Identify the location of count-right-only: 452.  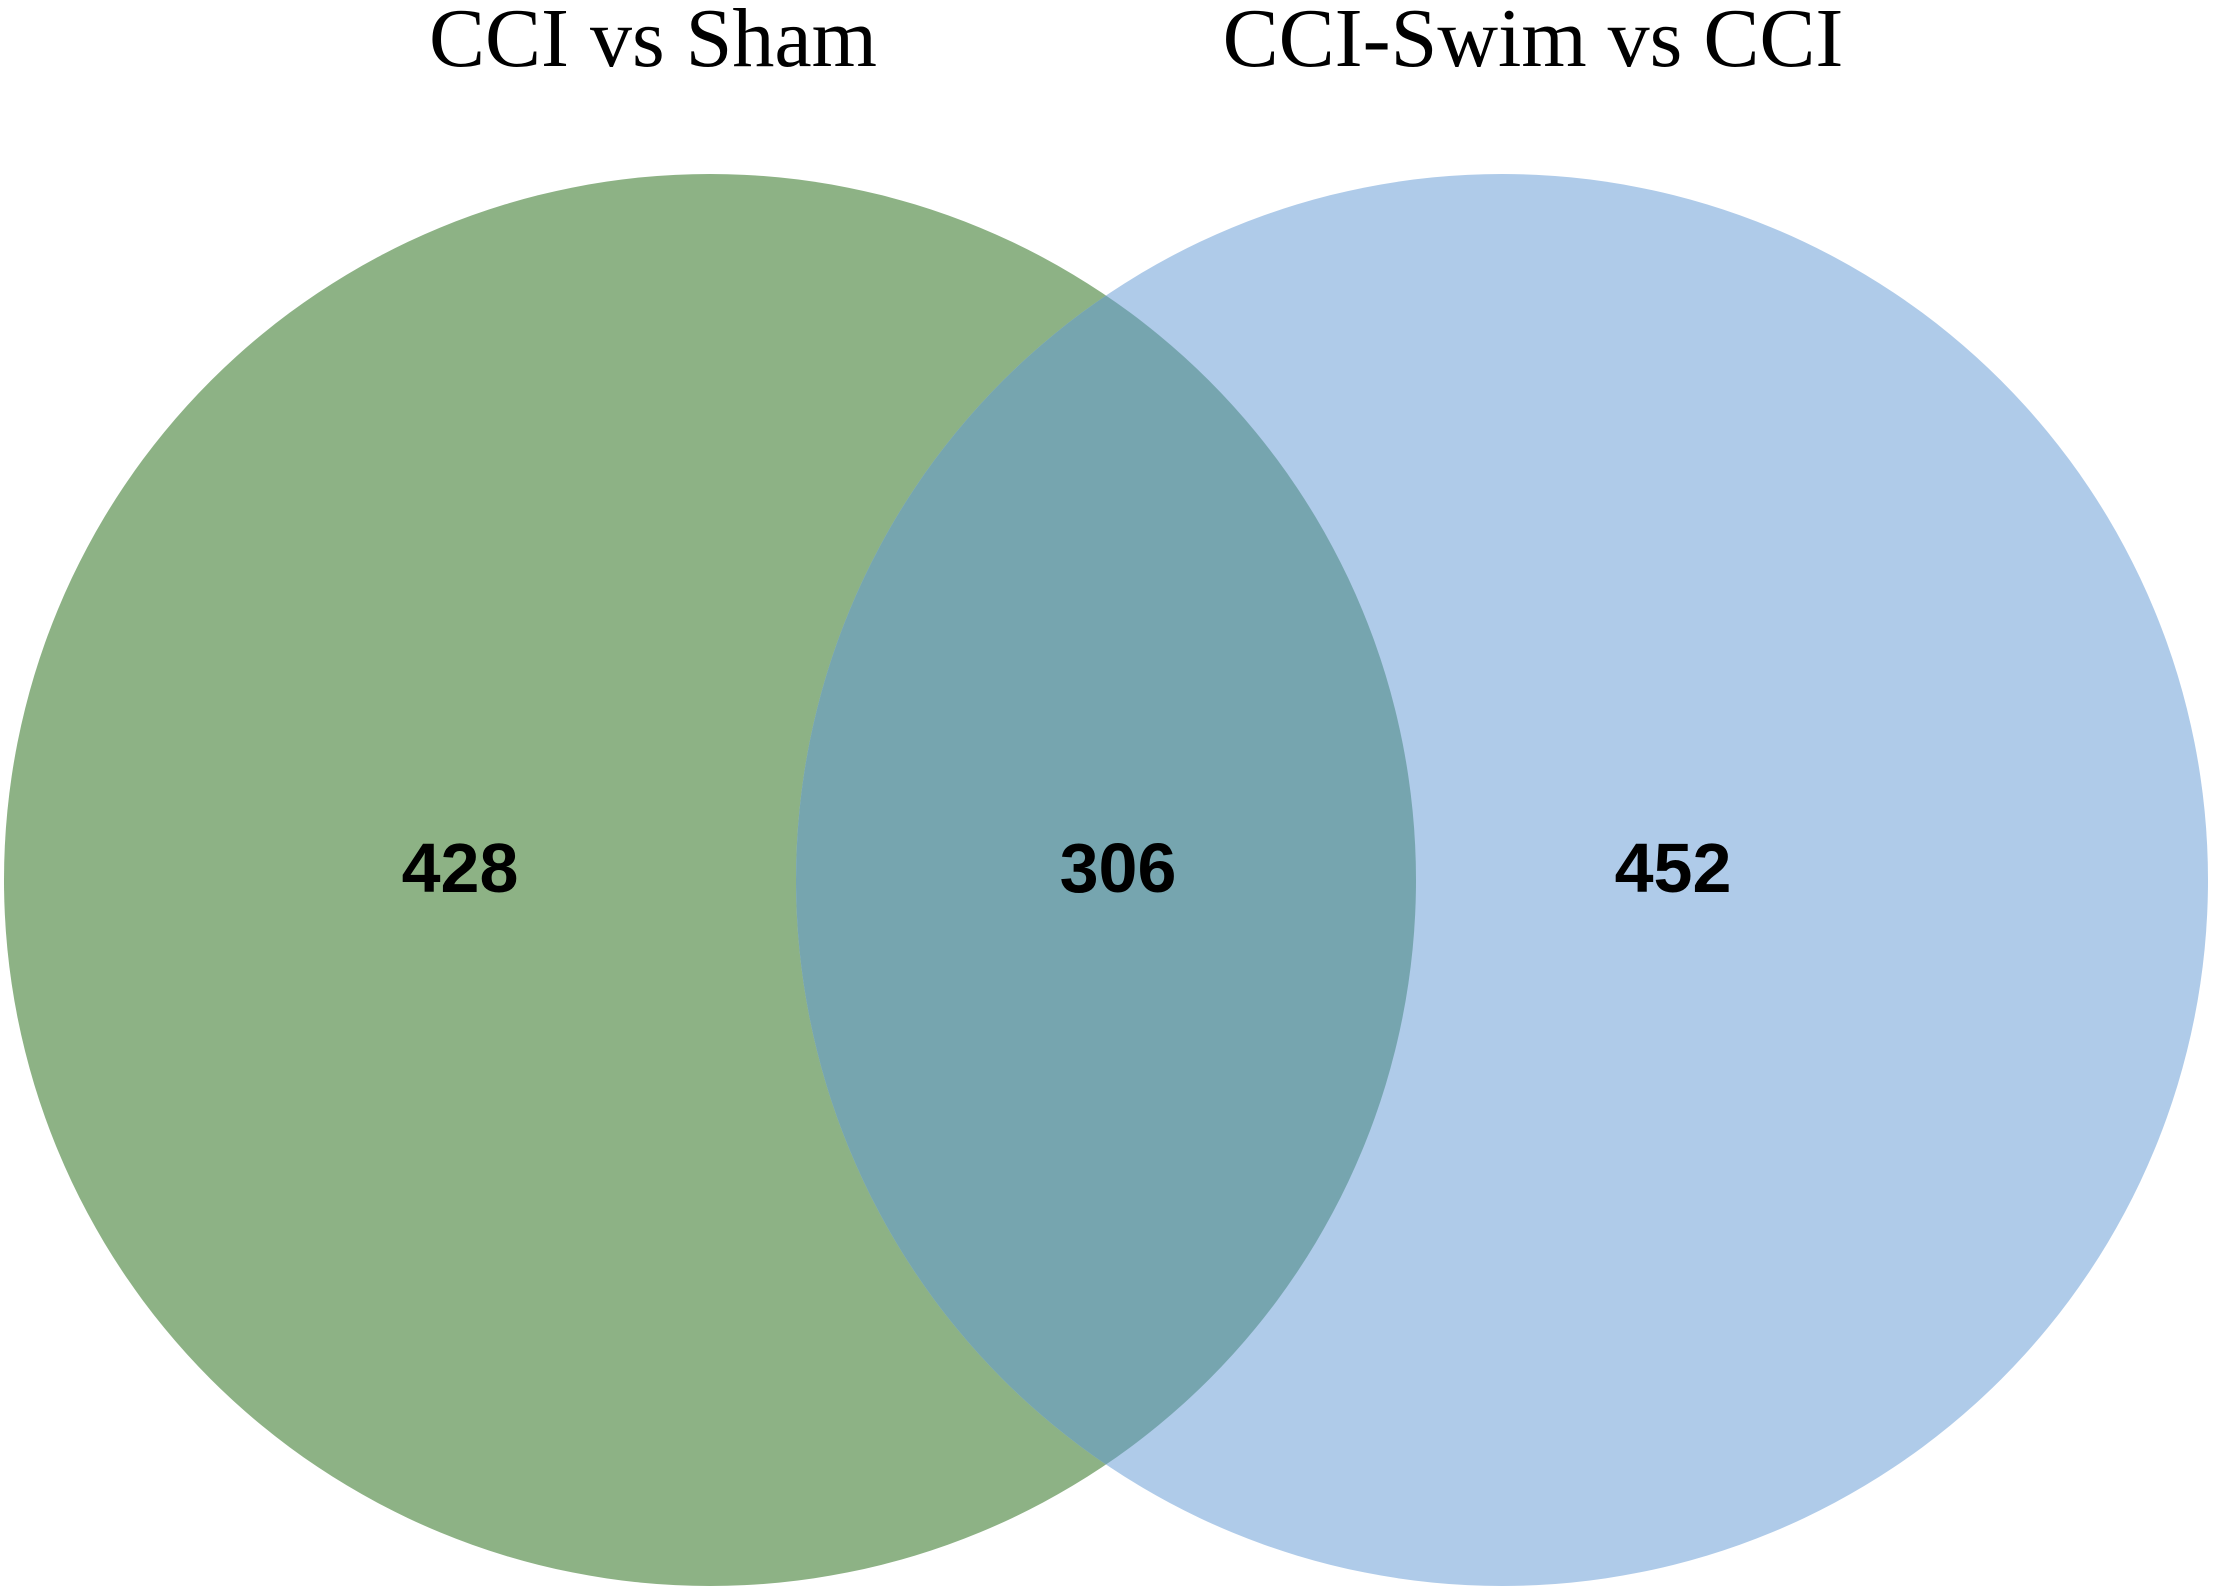
(1673, 868).